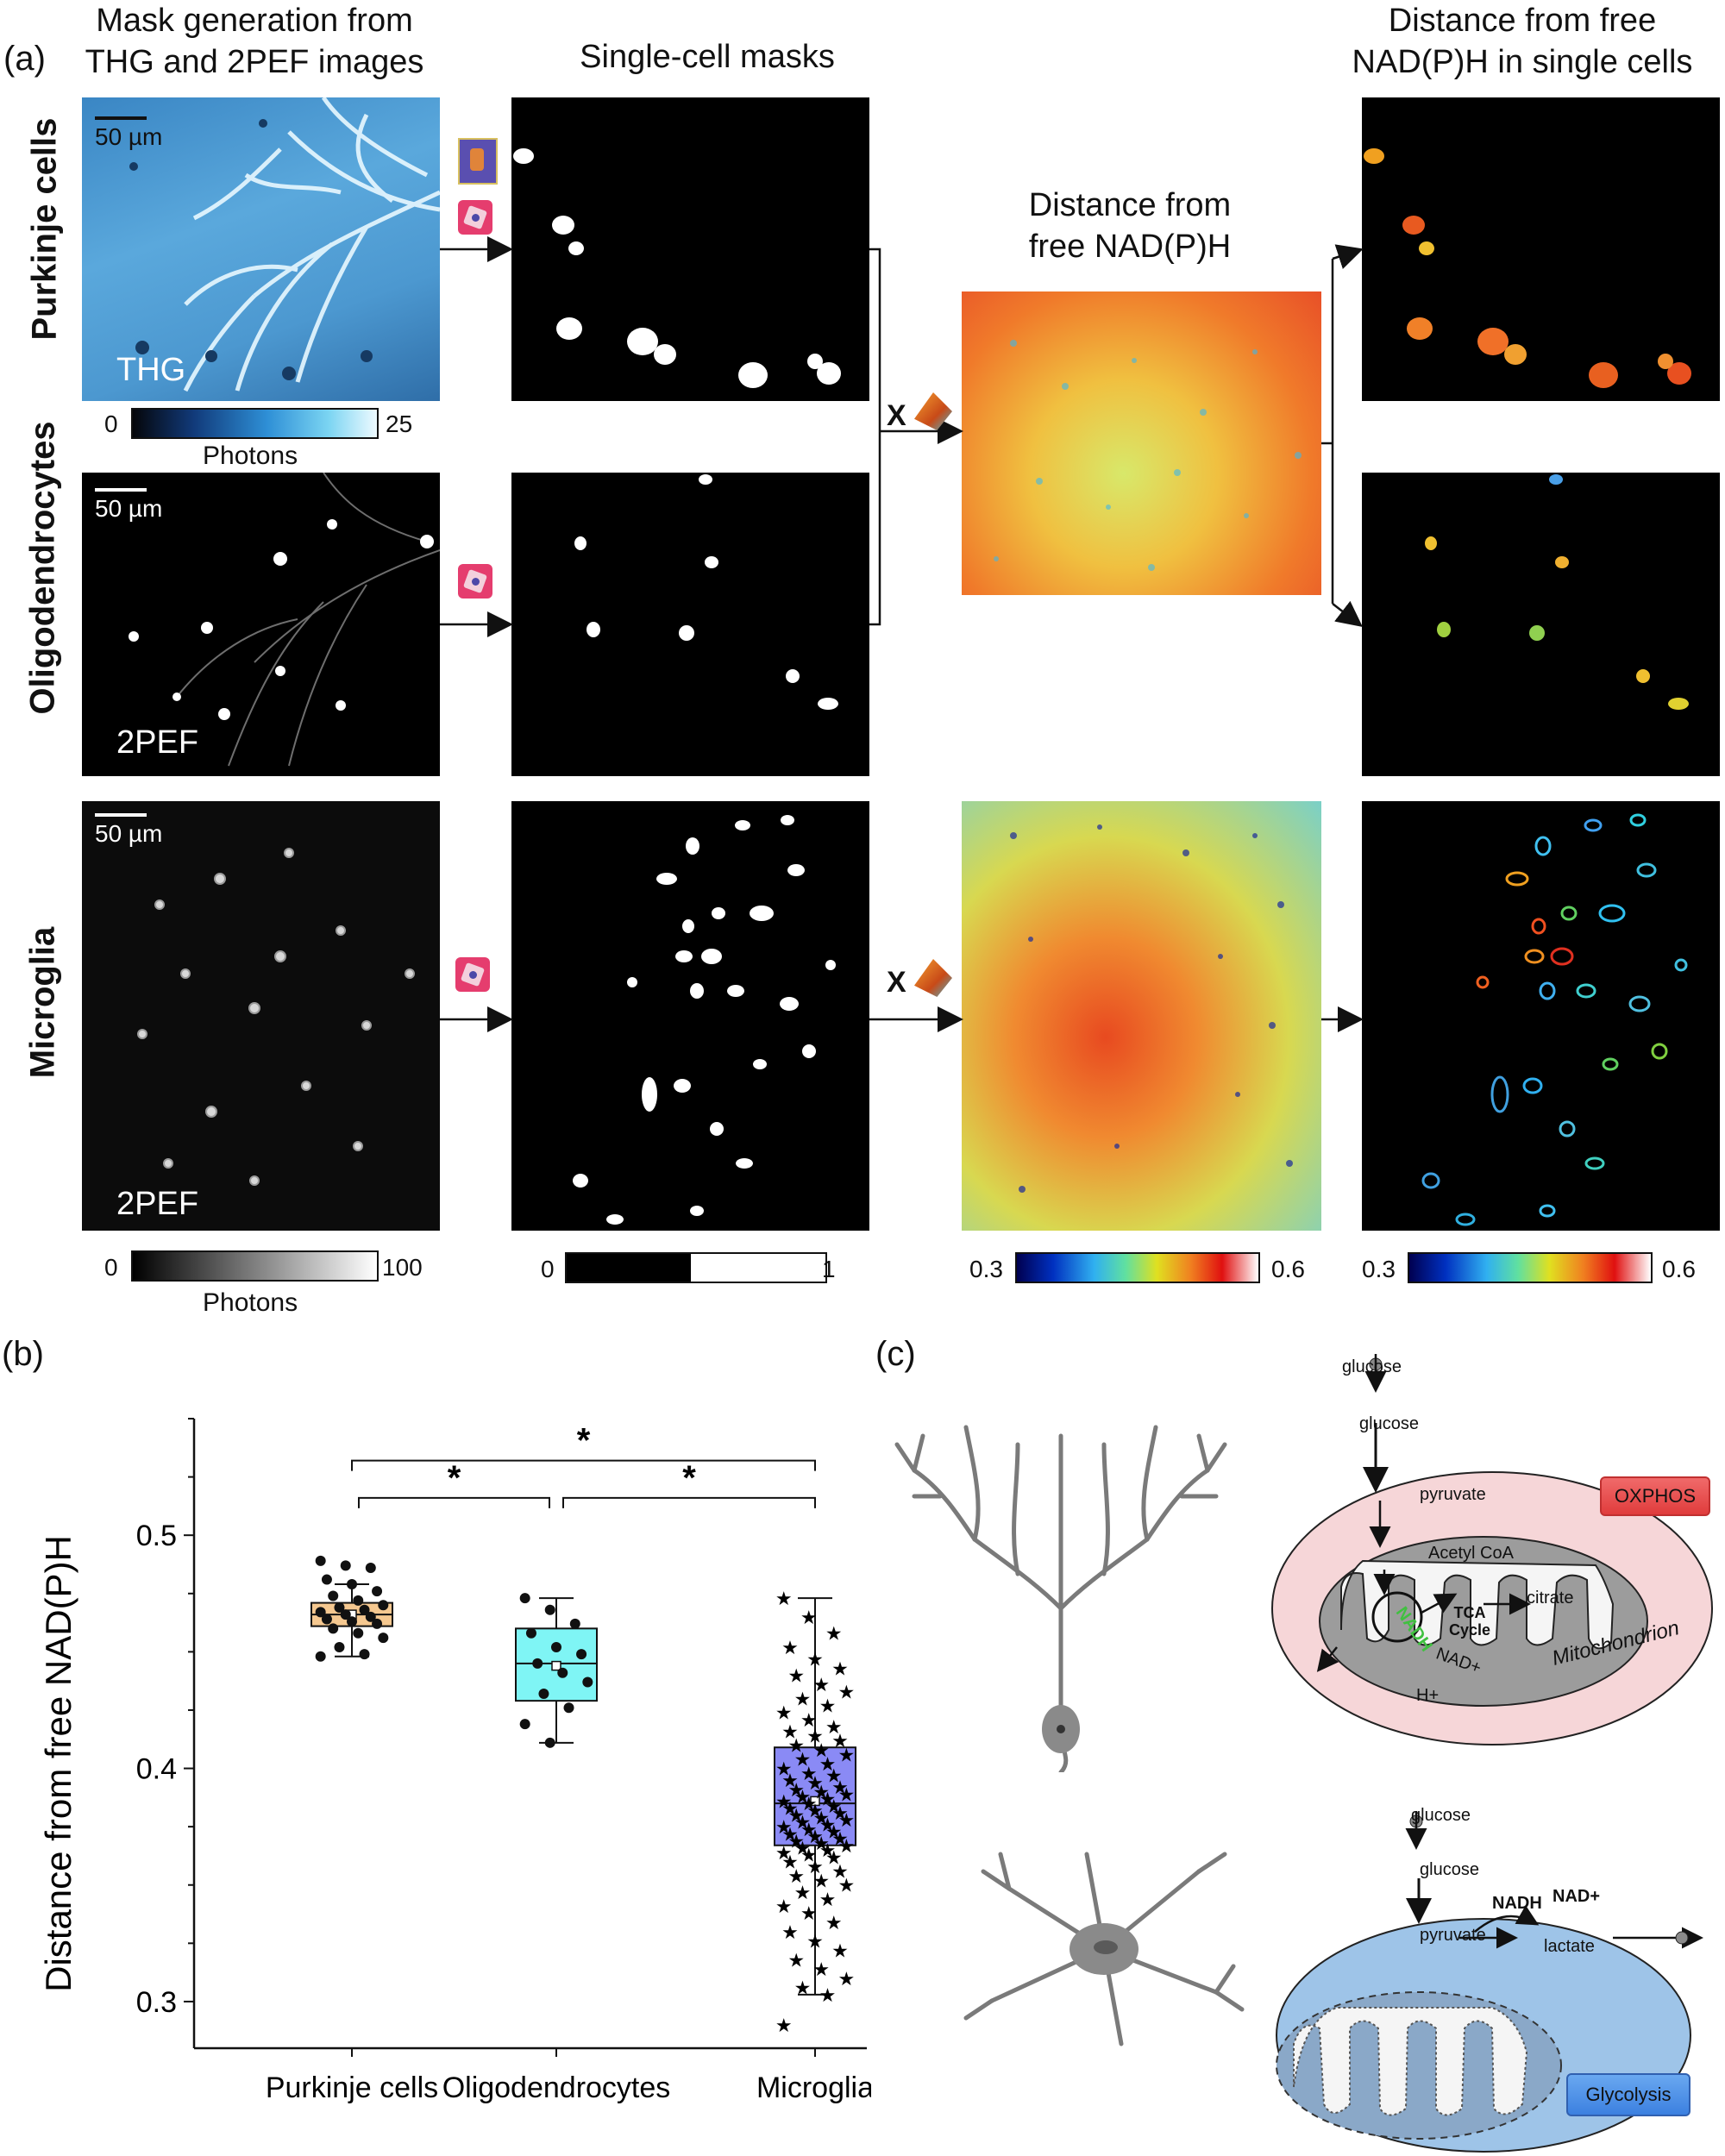 The height and width of the screenshot is (2156, 1725). I want to click on thg-image: 50 µm THG, so click(261, 249).